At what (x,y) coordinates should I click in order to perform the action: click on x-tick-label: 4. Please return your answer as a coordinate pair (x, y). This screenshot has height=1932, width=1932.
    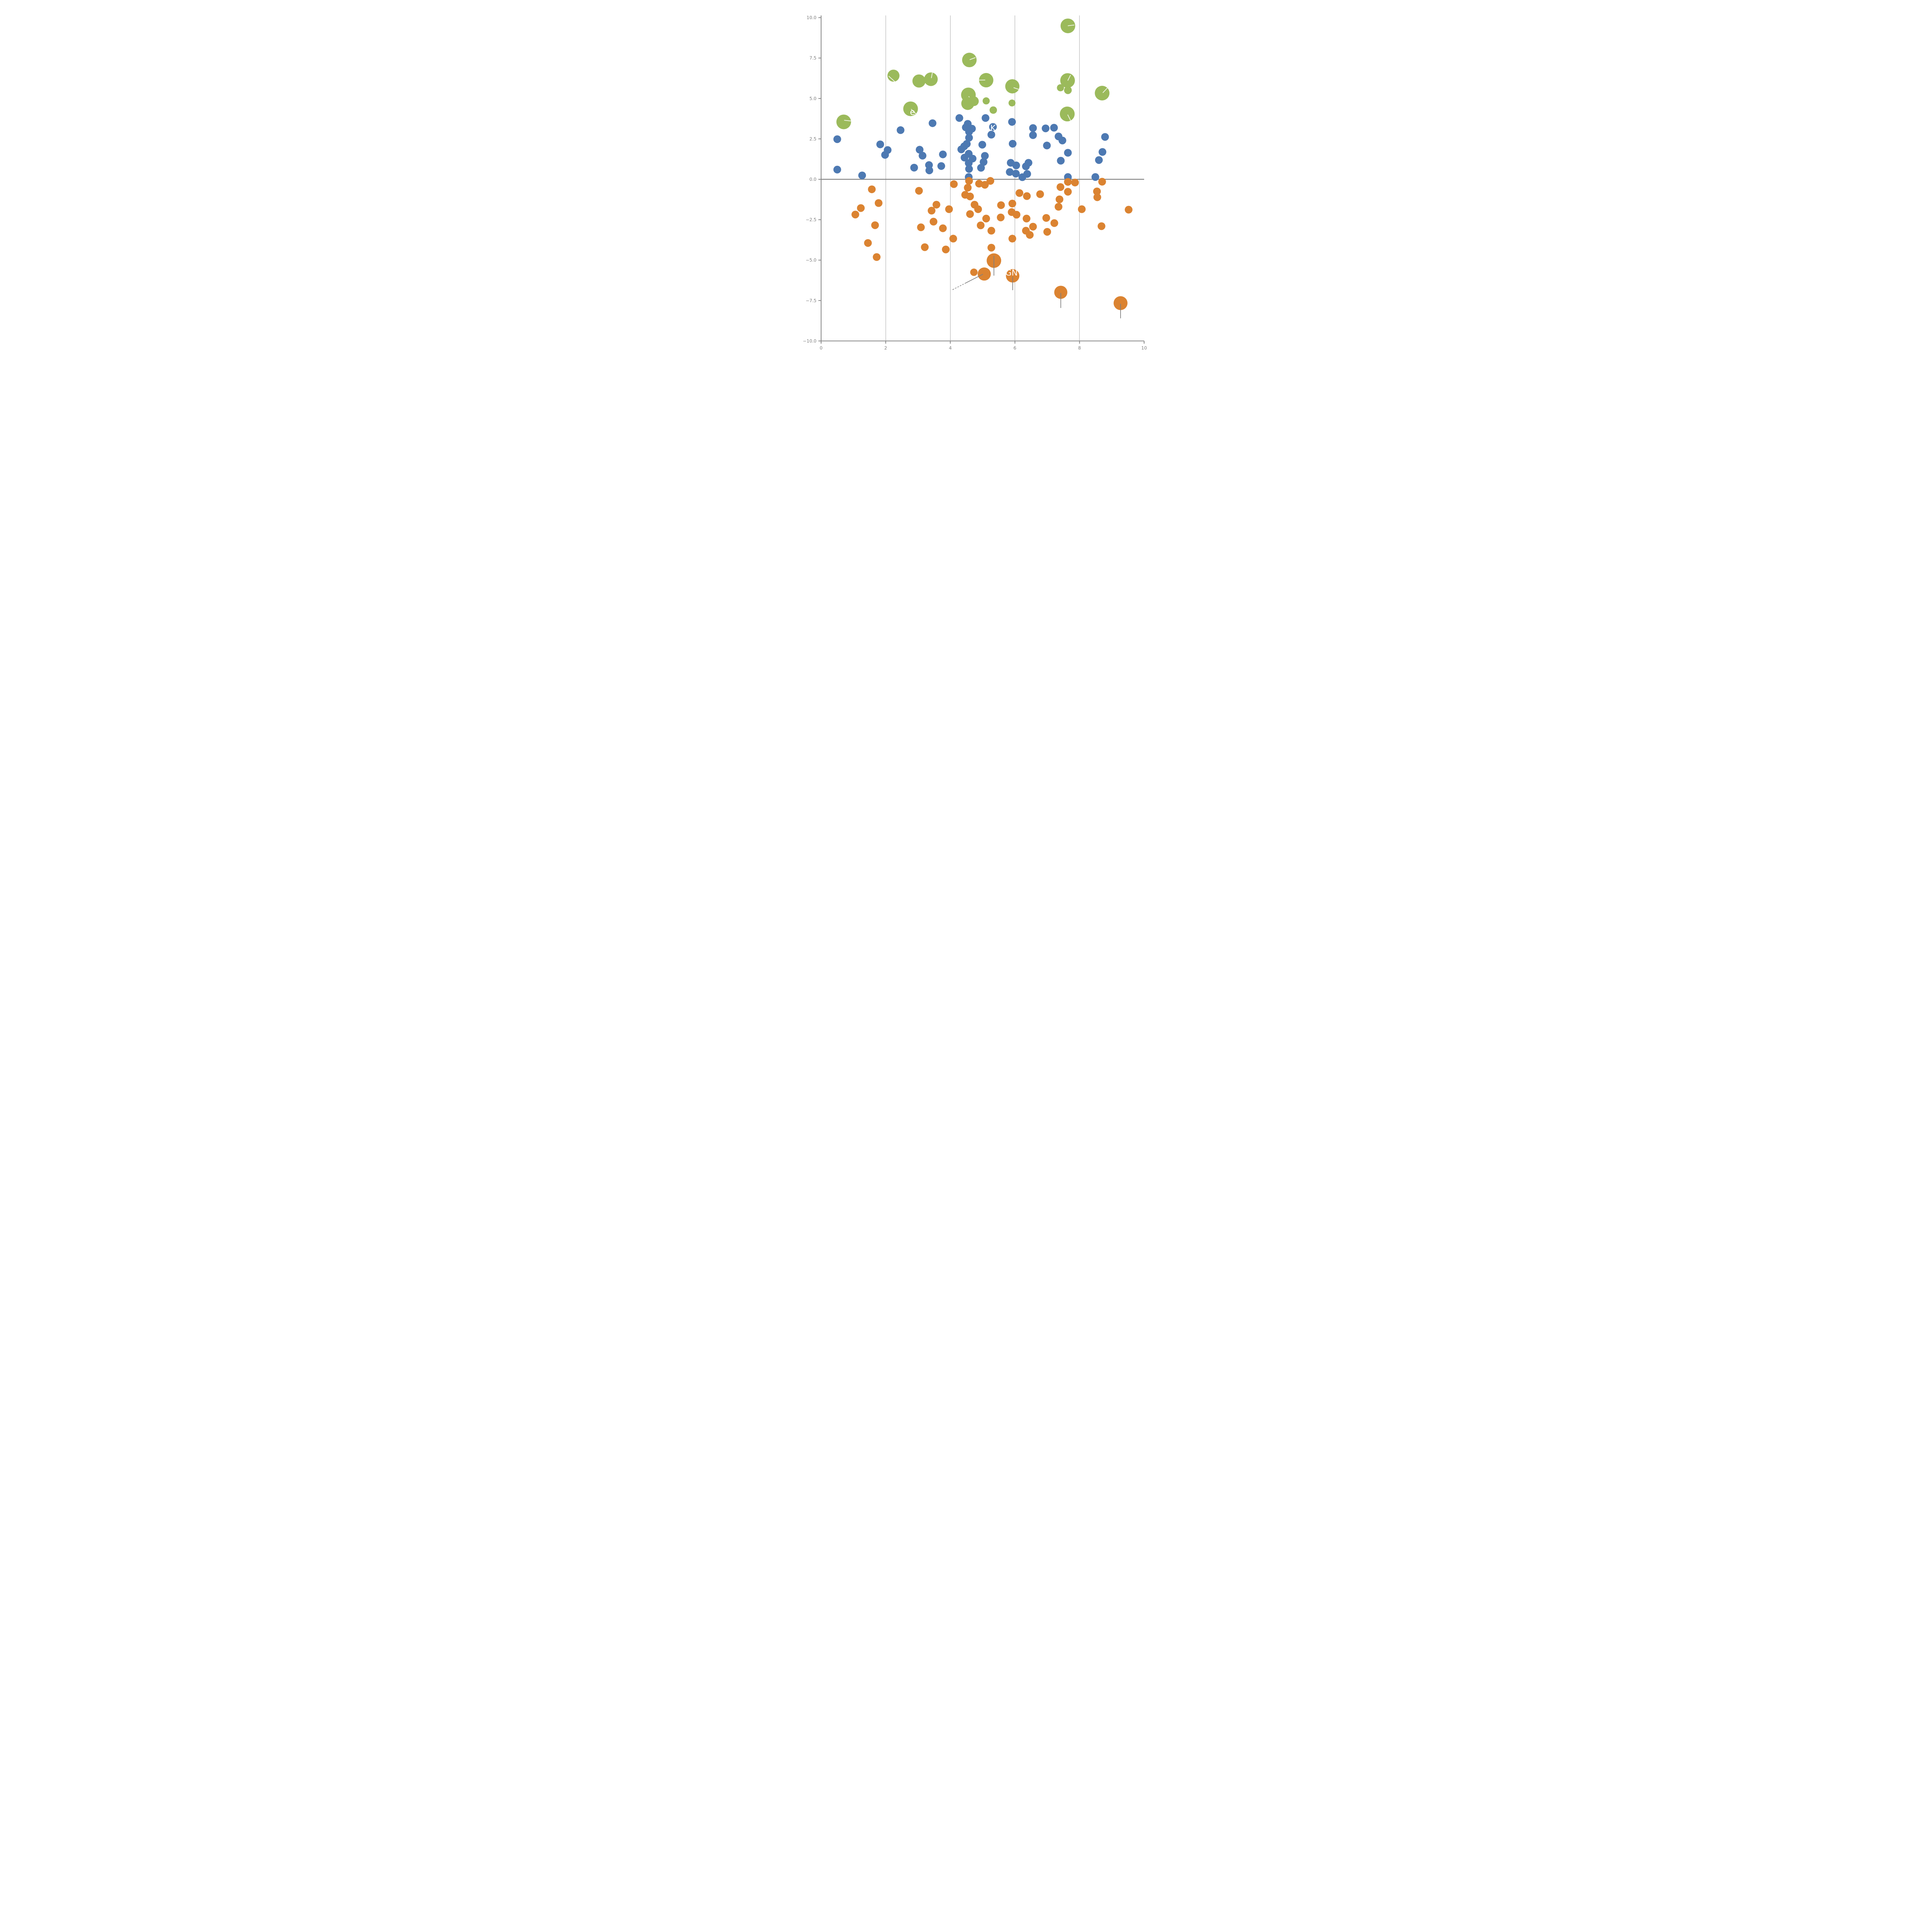
    Looking at the image, I should click on (950, 348).